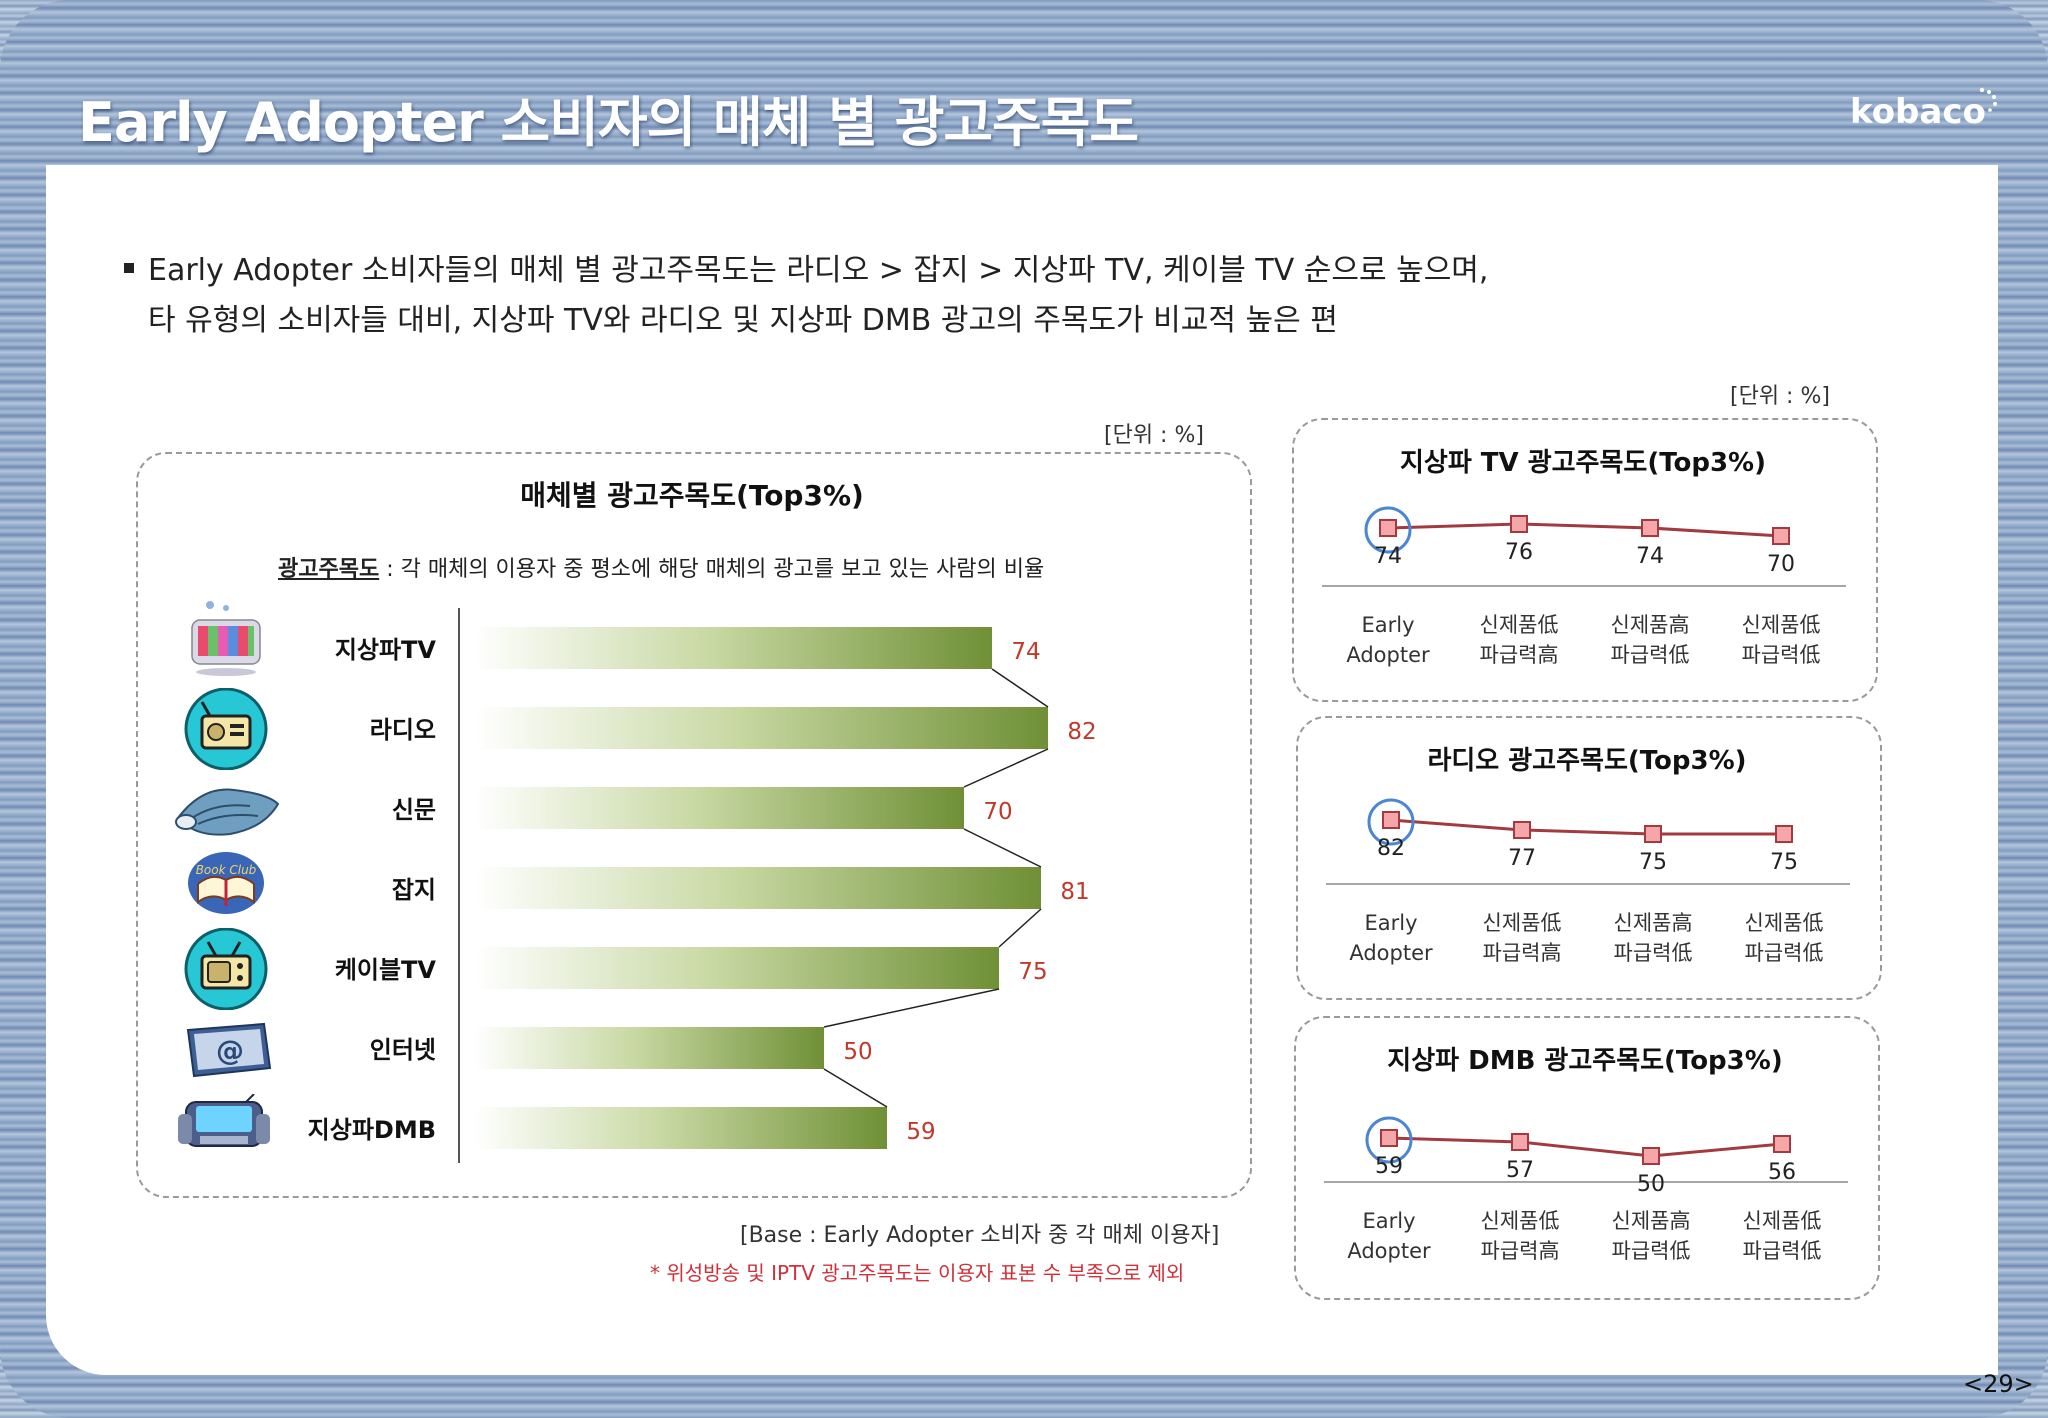 This screenshot has width=2048, height=1418. What do you see at coordinates (226, 883) in the screenshot?
I see `magazine-icon: Book Club` at bounding box center [226, 883].